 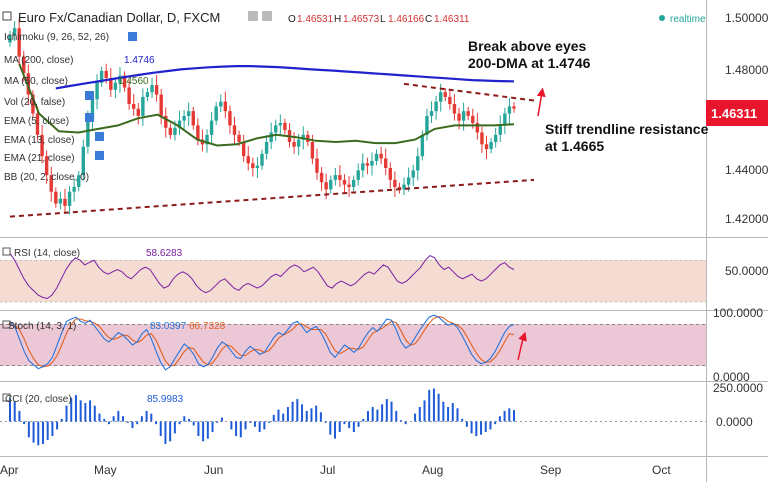 What do you see at coordinates (627, 129) in the screenshot?
I see `annotation-stiff-line1: Stiff trendline resistance` at bounding box center [627, 129].